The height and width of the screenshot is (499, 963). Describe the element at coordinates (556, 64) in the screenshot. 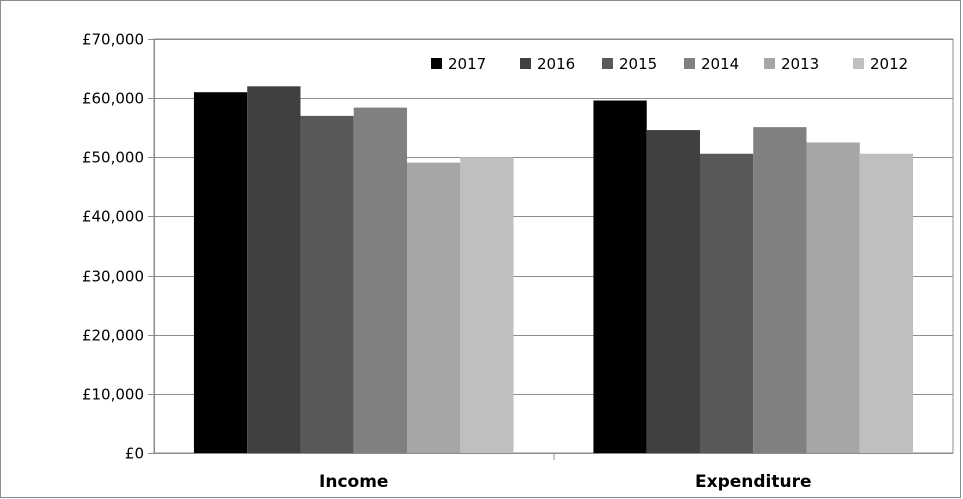

I see `legend-label-2016: 2016` at that location.